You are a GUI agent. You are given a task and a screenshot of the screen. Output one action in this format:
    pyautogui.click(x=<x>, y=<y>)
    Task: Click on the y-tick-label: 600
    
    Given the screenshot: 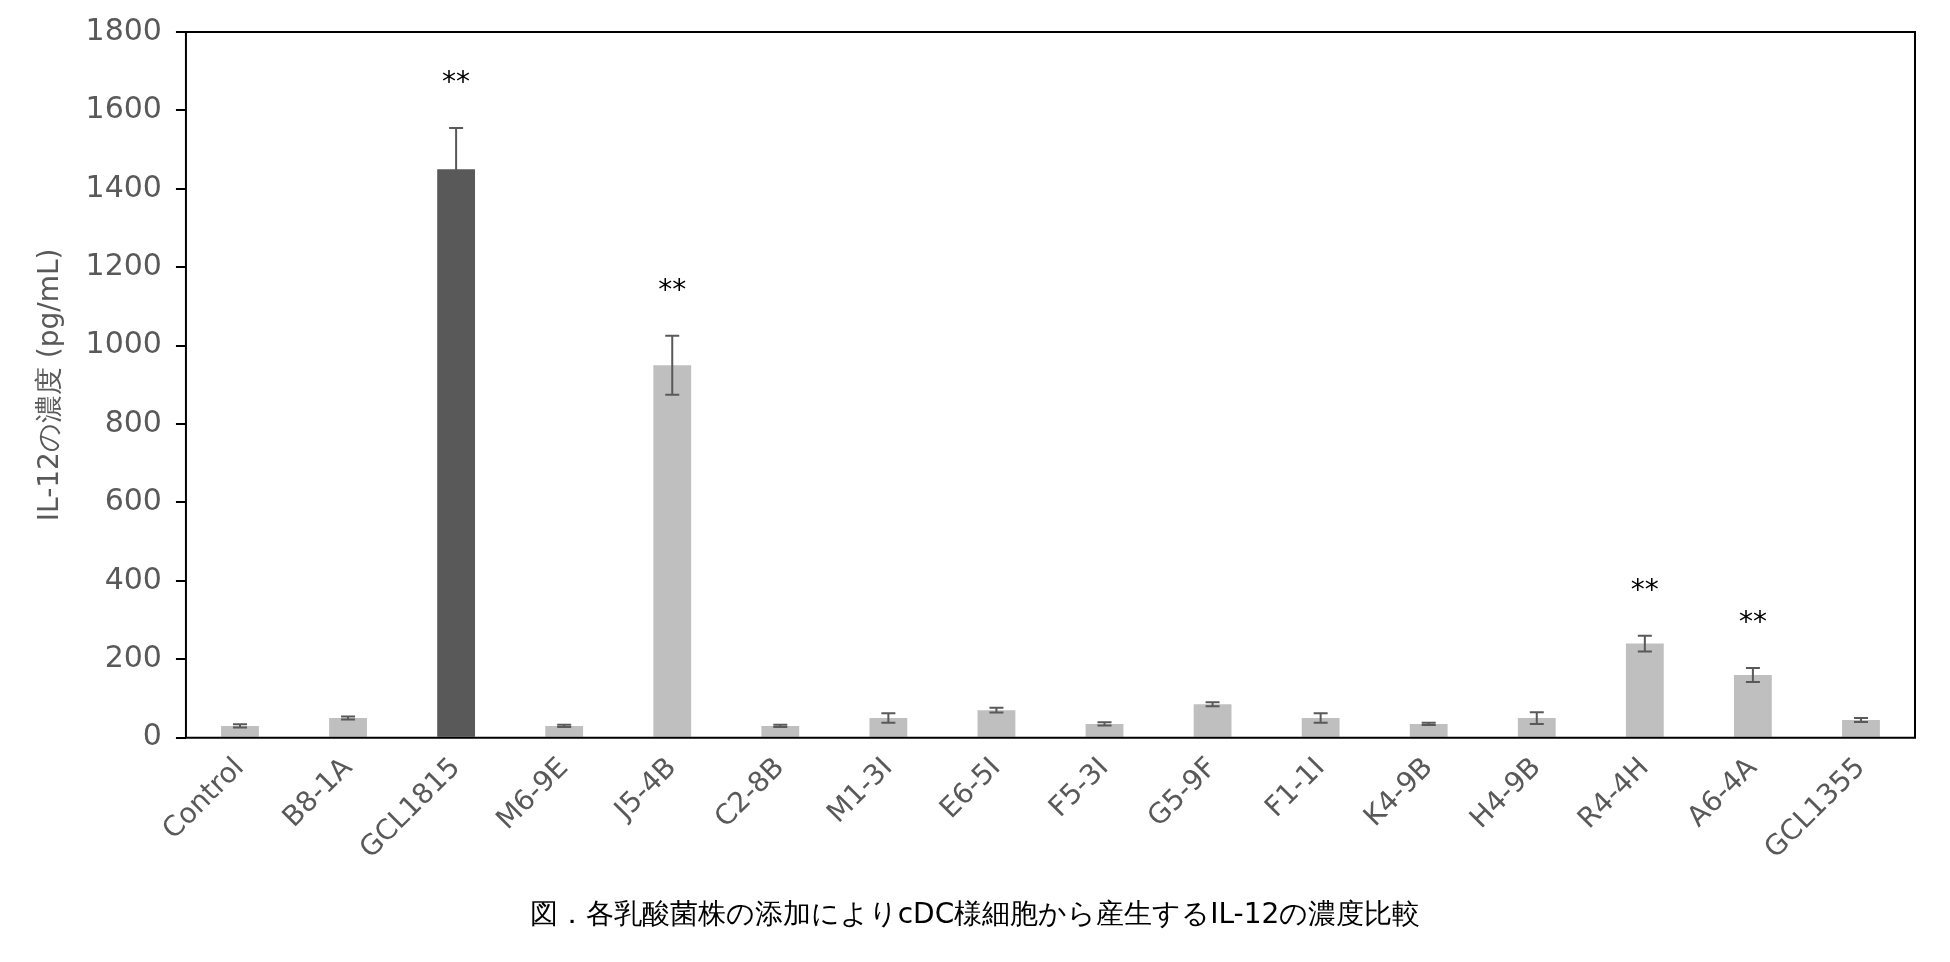 What is the action you would take?
    pyautogui.click(x=133, y=500)
    